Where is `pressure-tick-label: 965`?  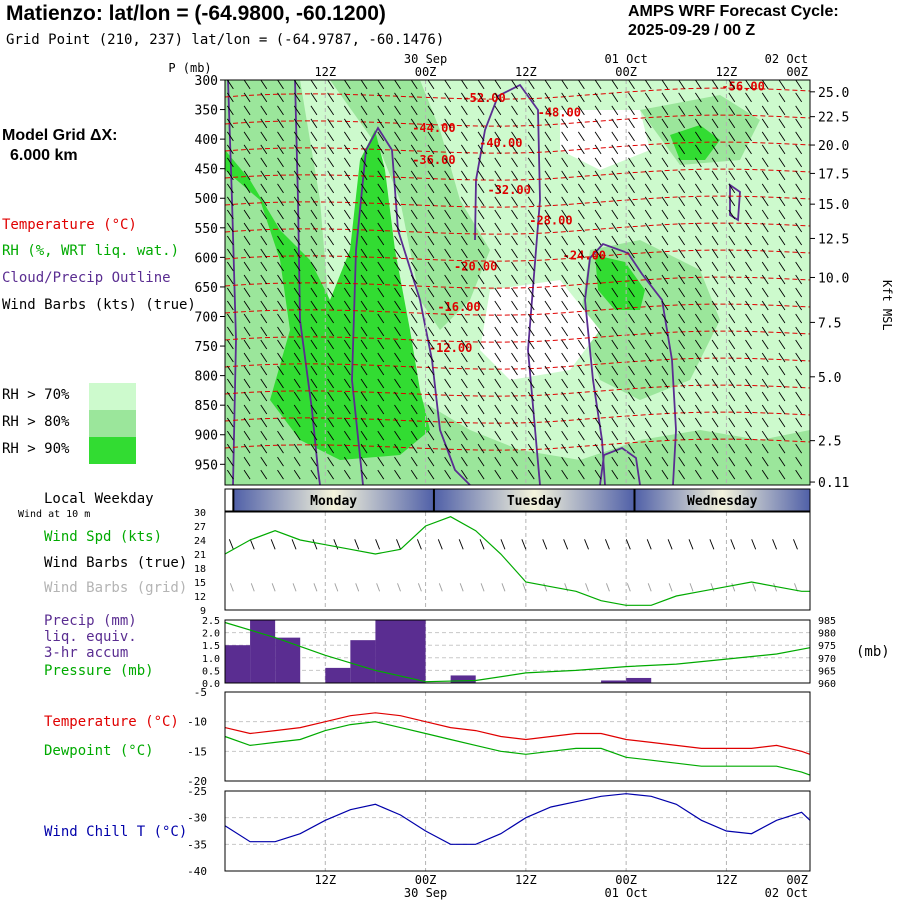 pressure-tick-label: 965 is located at coordinates (827, 671).